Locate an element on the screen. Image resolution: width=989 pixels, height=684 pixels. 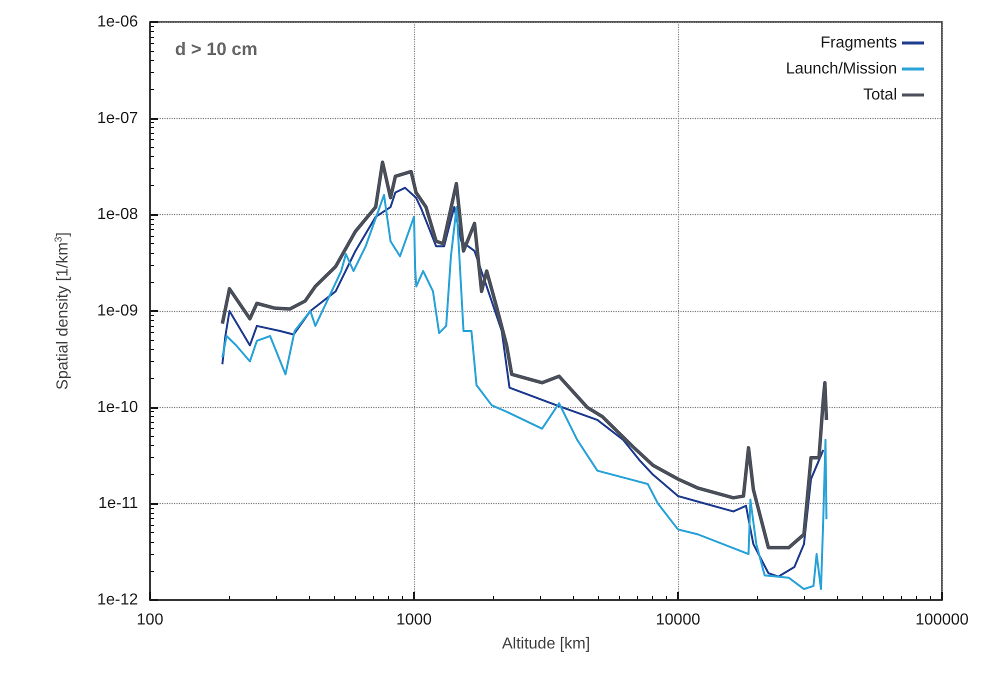
x-tick-label: 100000 is located at coordinates (942, 620).